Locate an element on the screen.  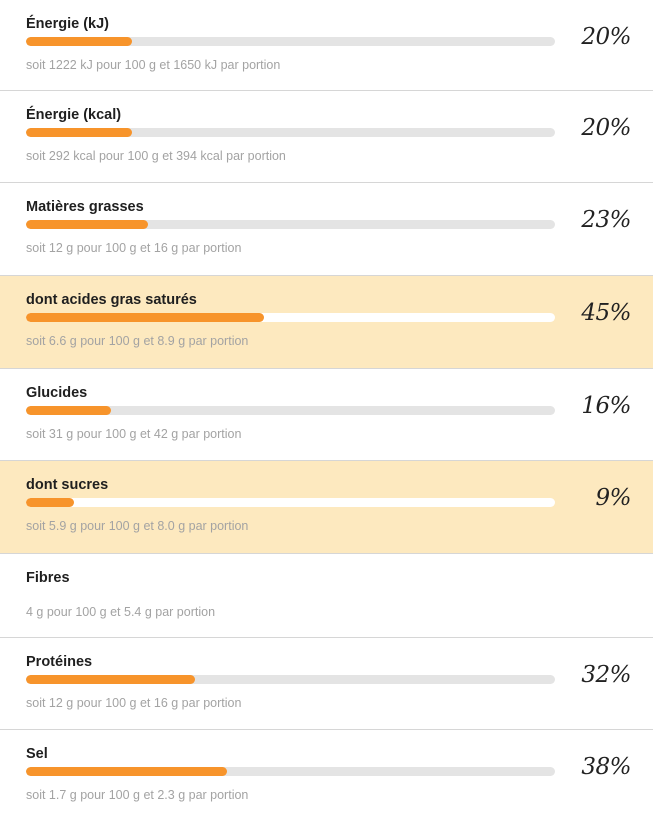
nutrient-percent: 45% is located at coordinates (606, 313).